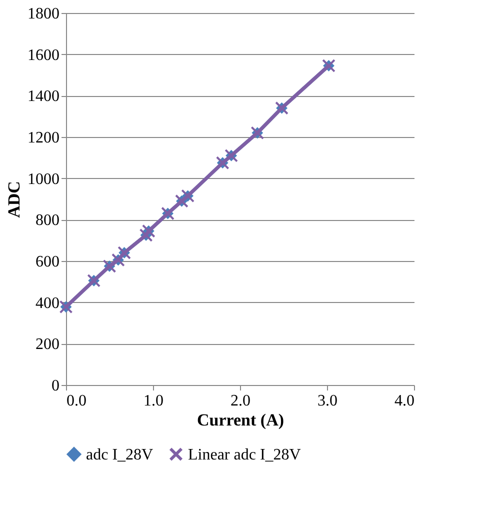  I want to click on y-tick-label: 400, so click(48, 303).